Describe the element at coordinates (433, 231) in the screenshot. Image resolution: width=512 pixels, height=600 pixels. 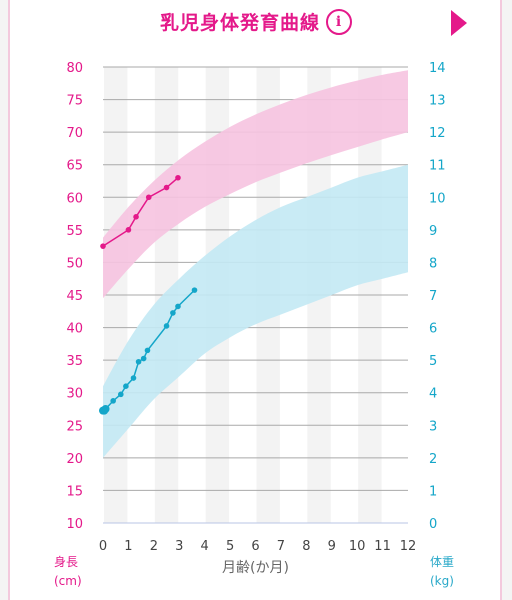
I see `y-right-tick-label: 9` at that location.